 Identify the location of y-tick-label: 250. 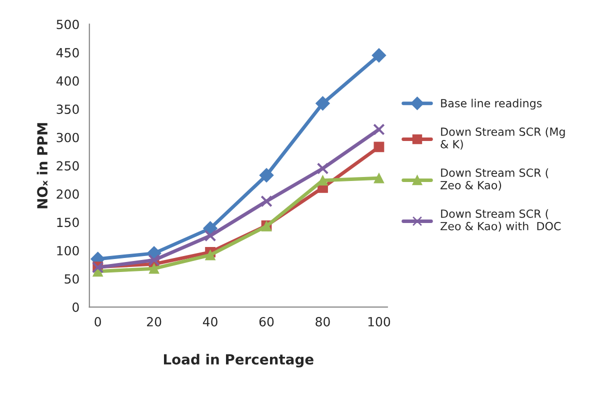
(67, 166).